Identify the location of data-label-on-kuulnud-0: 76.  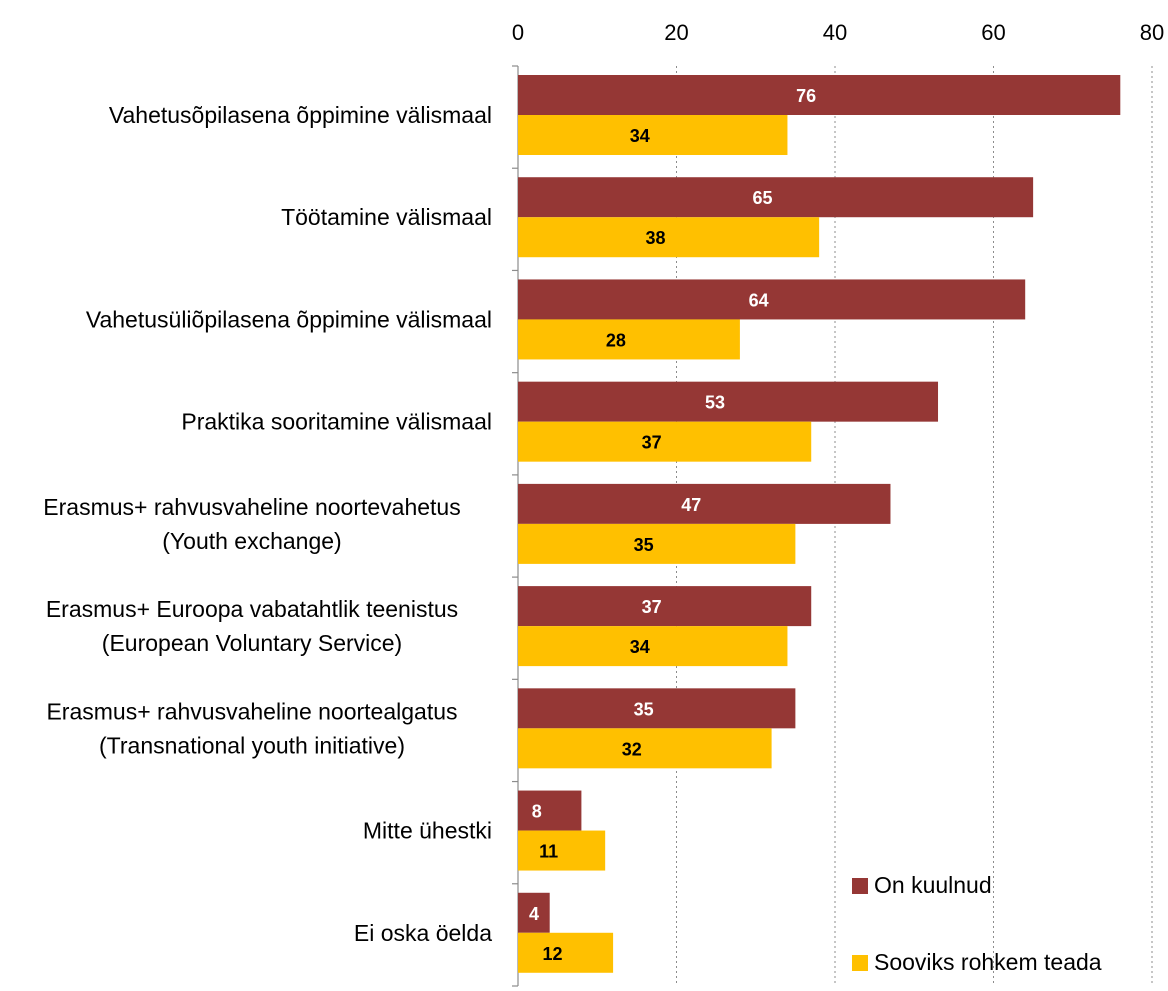
(806, 96).